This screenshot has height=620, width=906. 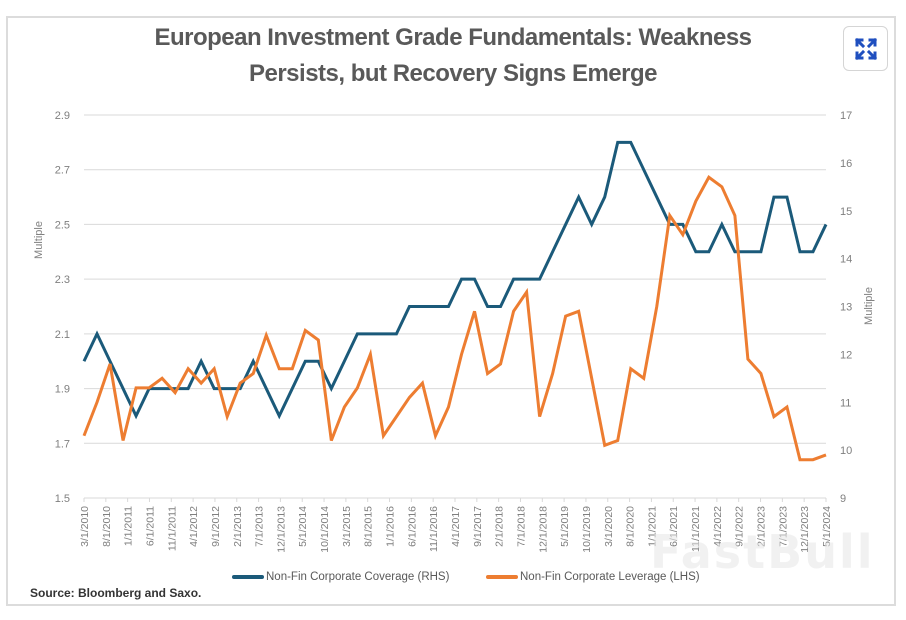 I want to click on x-tick-label: 11/1/2016, so click(x=434, y=529).